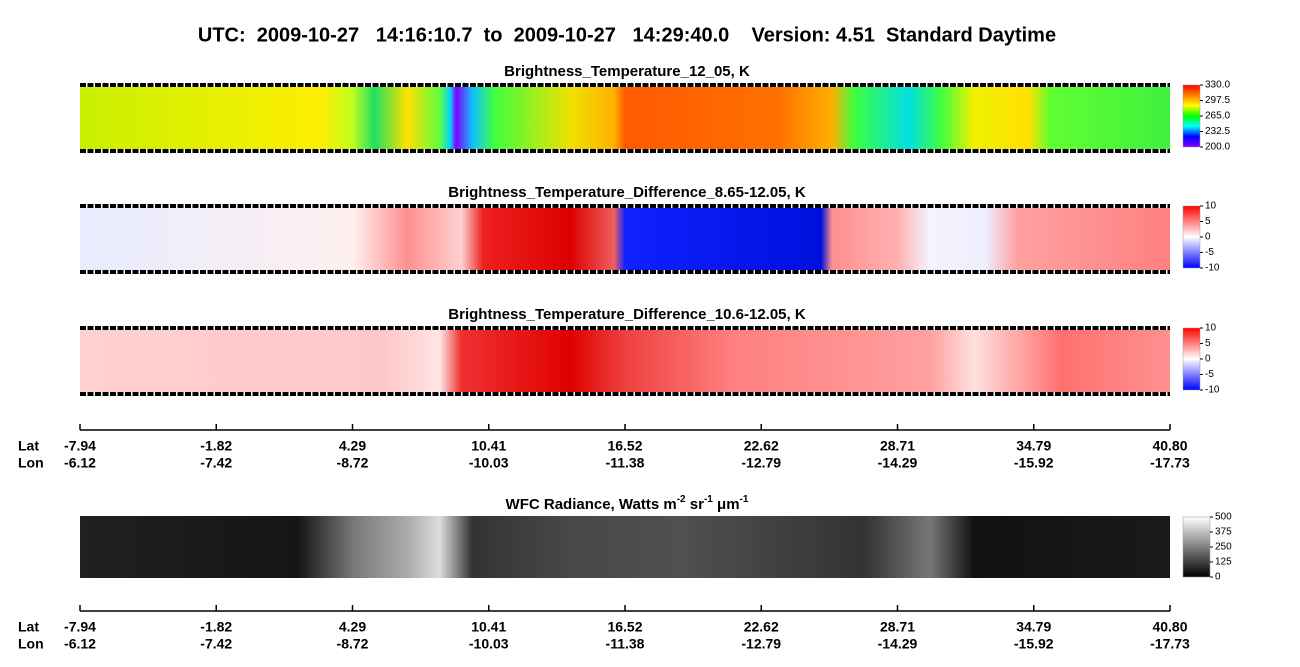 The height and width of the screenshot is (667, 1300). What do you see at coordinates (1217, 85) in the screenshot?
I see `colorbar-tick-label: 330.0` at bounding box center [1217, 85].